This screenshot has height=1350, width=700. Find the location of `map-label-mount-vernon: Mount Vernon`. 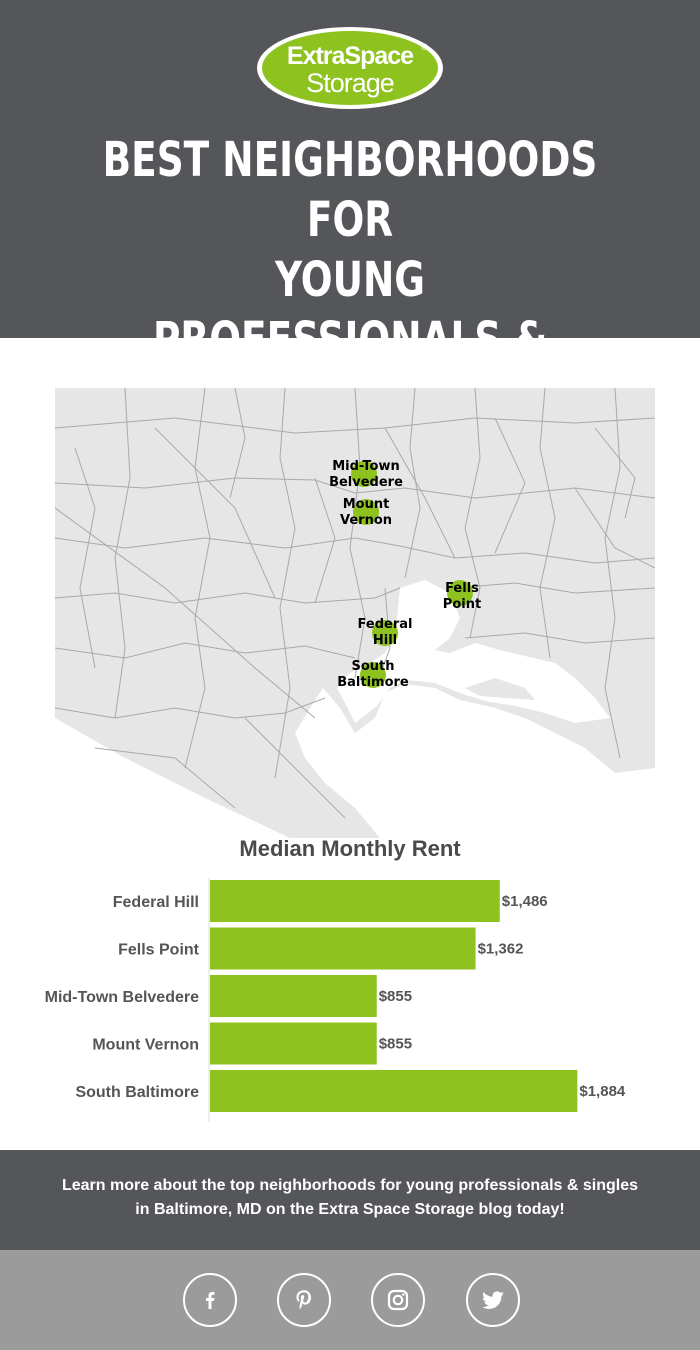

map-label-mount-vernon: Mount Vernon is located at coordinates (366, 513).